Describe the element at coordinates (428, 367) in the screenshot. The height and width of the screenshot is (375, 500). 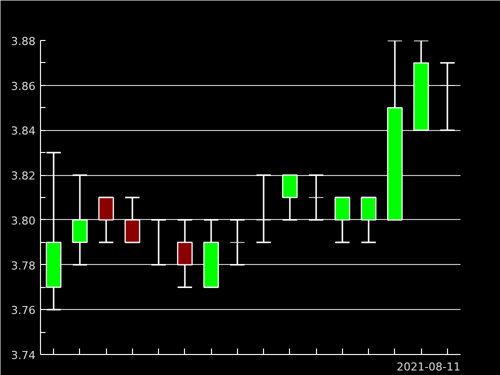
I see `x-axis-title: 2021-08-11` at that location.